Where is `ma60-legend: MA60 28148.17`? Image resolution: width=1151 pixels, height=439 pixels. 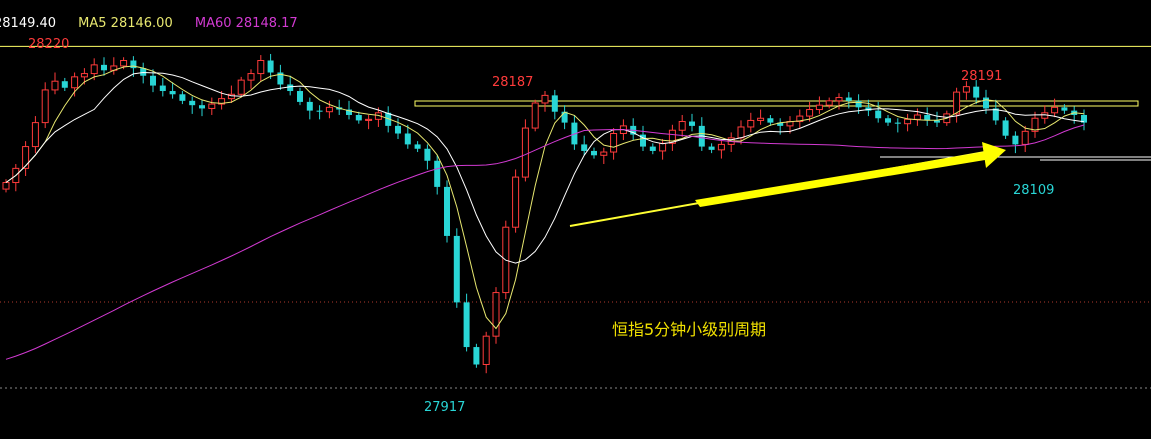
ma60-legend: MA60 28148.17 is located at coordinates (246, 23).